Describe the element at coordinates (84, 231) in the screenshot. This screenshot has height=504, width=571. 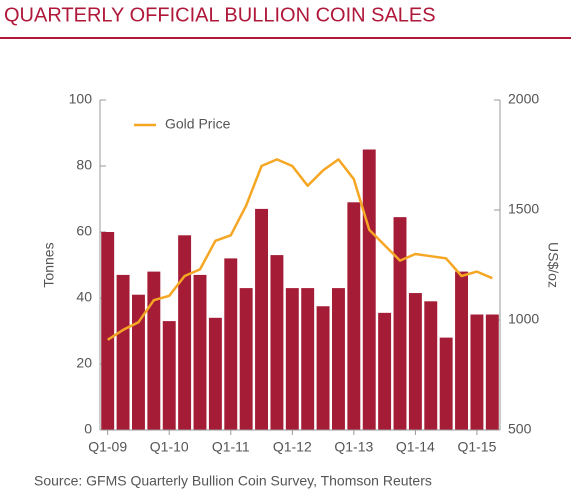
I see `y-tick-label: 60` at that location.